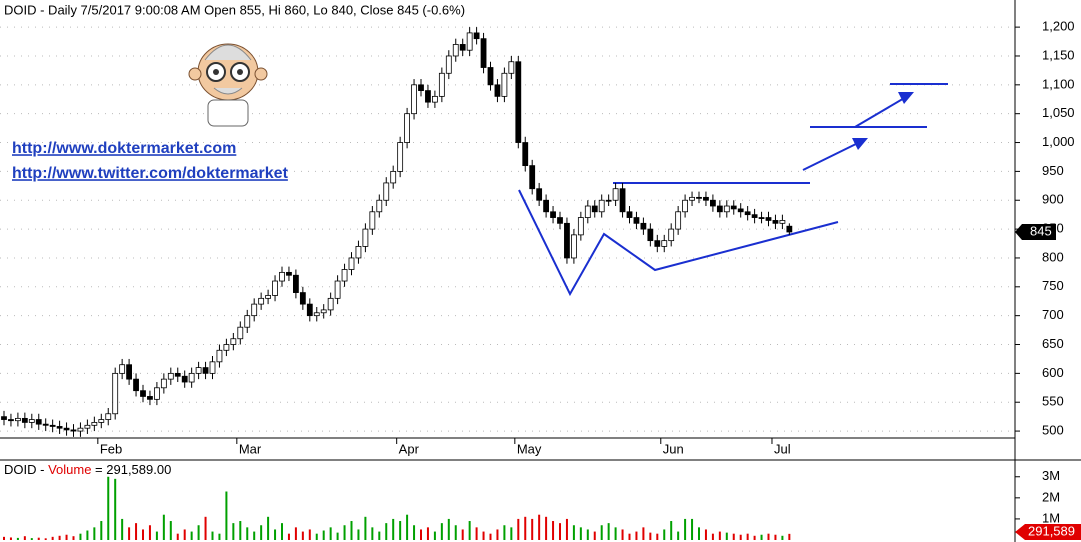 This screenshot has height=542, width=1081. Describe the element at coordinates (69, 469) in the screenshot. I see `volume-name: Volume` at that location.